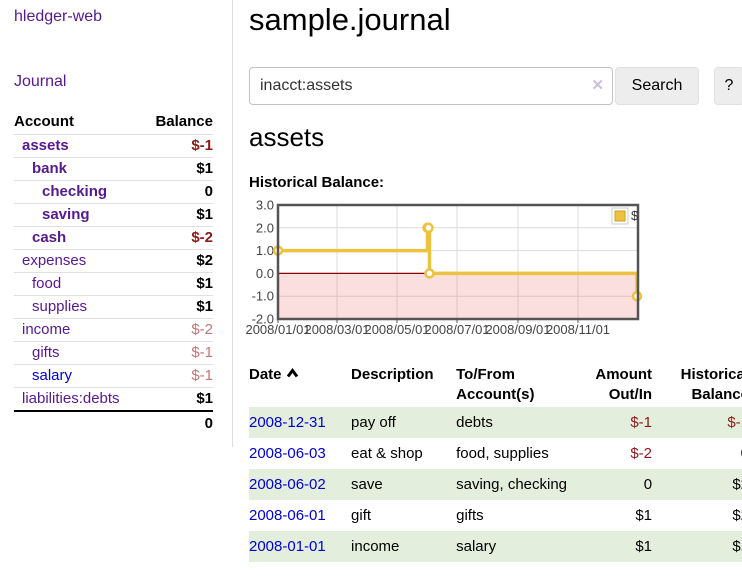 This screenshot has height=582, width=742. Describe the element at coordinates (265, 273) in the screenshot. I see `y-tick-label: 0.0` at that location.